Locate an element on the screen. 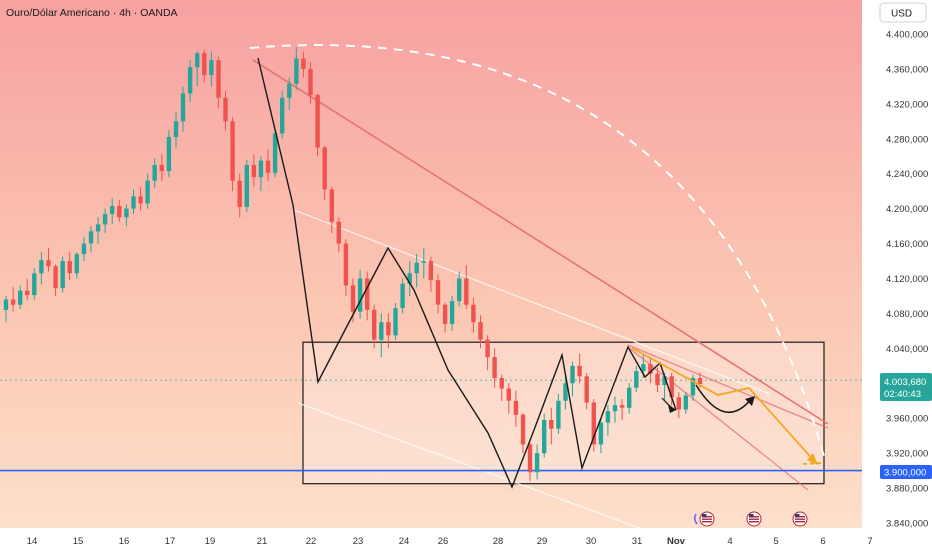 The height and width of the screenshot is (555, 932). x-tick-label: 24 is located at coordinates (404, 541).